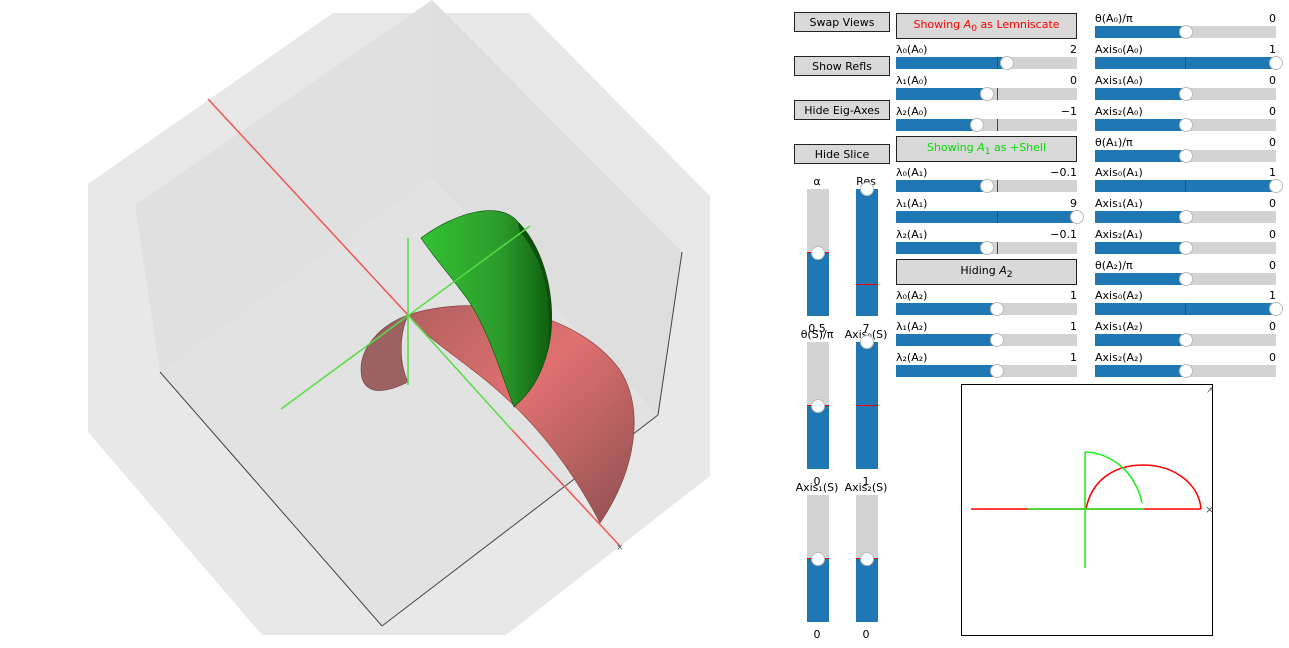  Describe the element at coordinates (986, 365) in the screenshot. I see `lambda2-a2-slider: λ₂(A₂) 1` at that location.